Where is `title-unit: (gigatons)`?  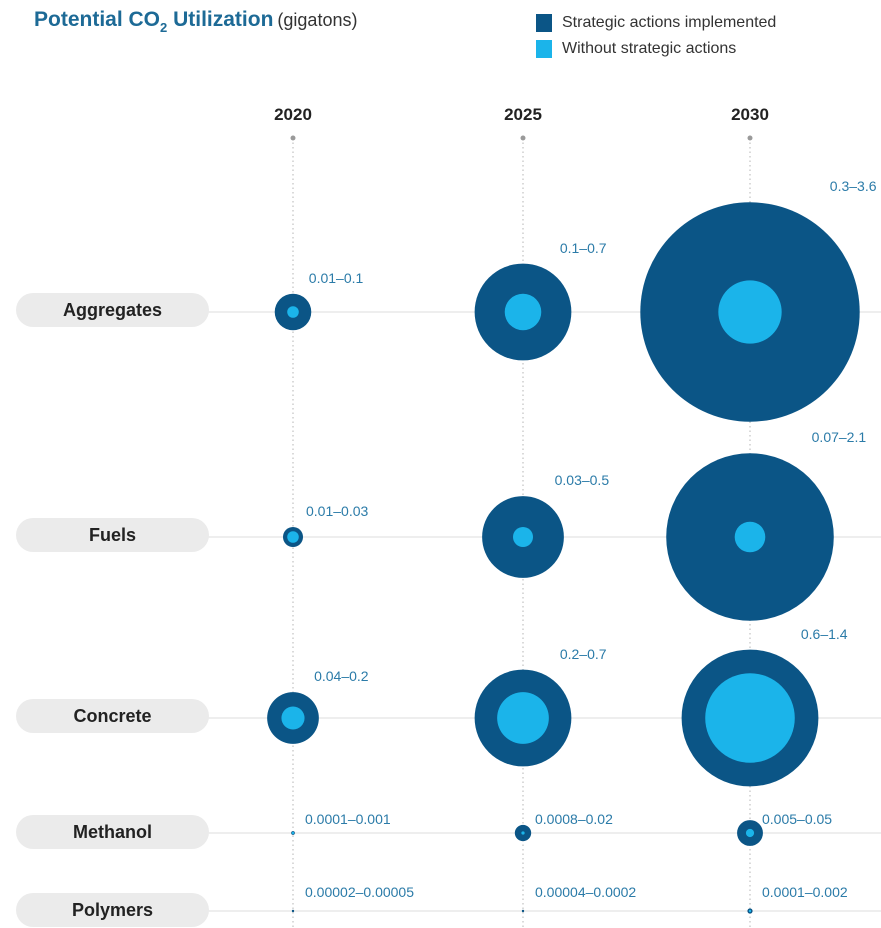
title-unit: (gigatons) is located at coordinates (317, 20).